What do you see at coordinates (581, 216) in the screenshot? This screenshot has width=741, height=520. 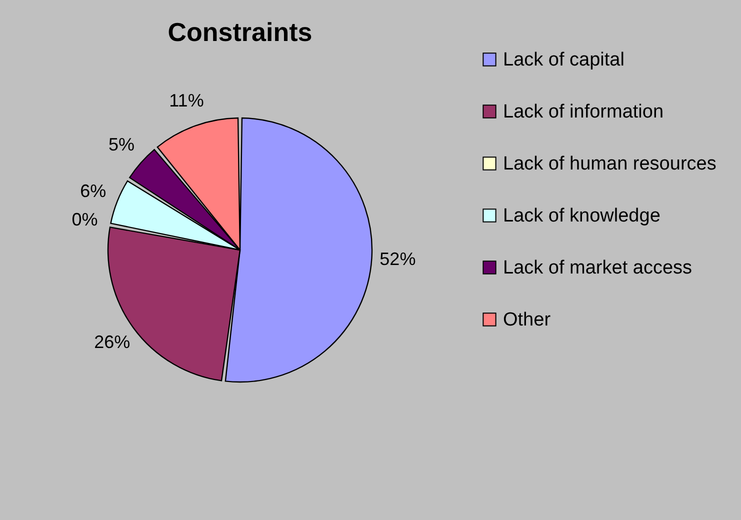 I see `legend-label: Lack of knowledge` at bounding box center [581, 216].